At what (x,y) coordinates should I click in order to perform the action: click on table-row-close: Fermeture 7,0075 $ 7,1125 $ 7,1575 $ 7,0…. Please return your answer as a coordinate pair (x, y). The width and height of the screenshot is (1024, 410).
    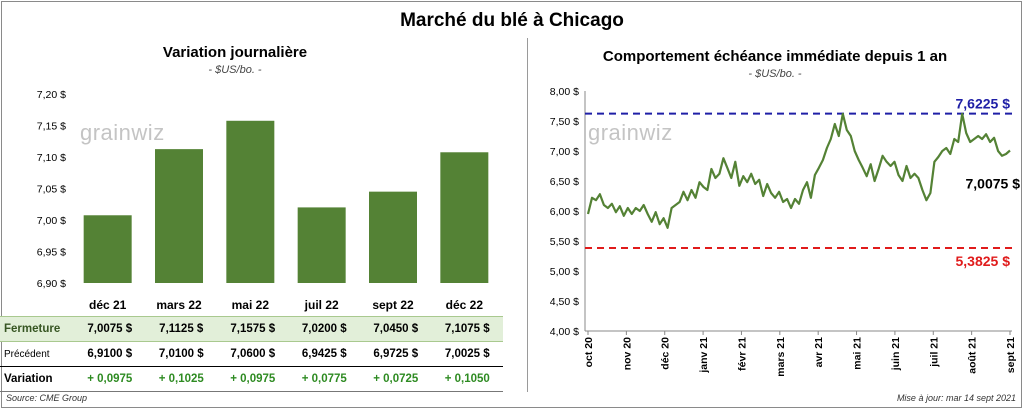
    Looking at the image, I should click on (251, 329).